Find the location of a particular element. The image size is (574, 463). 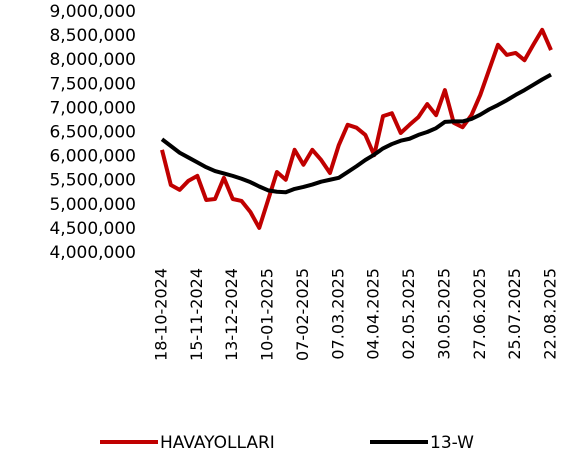

x-tick-label: 07.03.2025 is located at coordinates (337, 314).